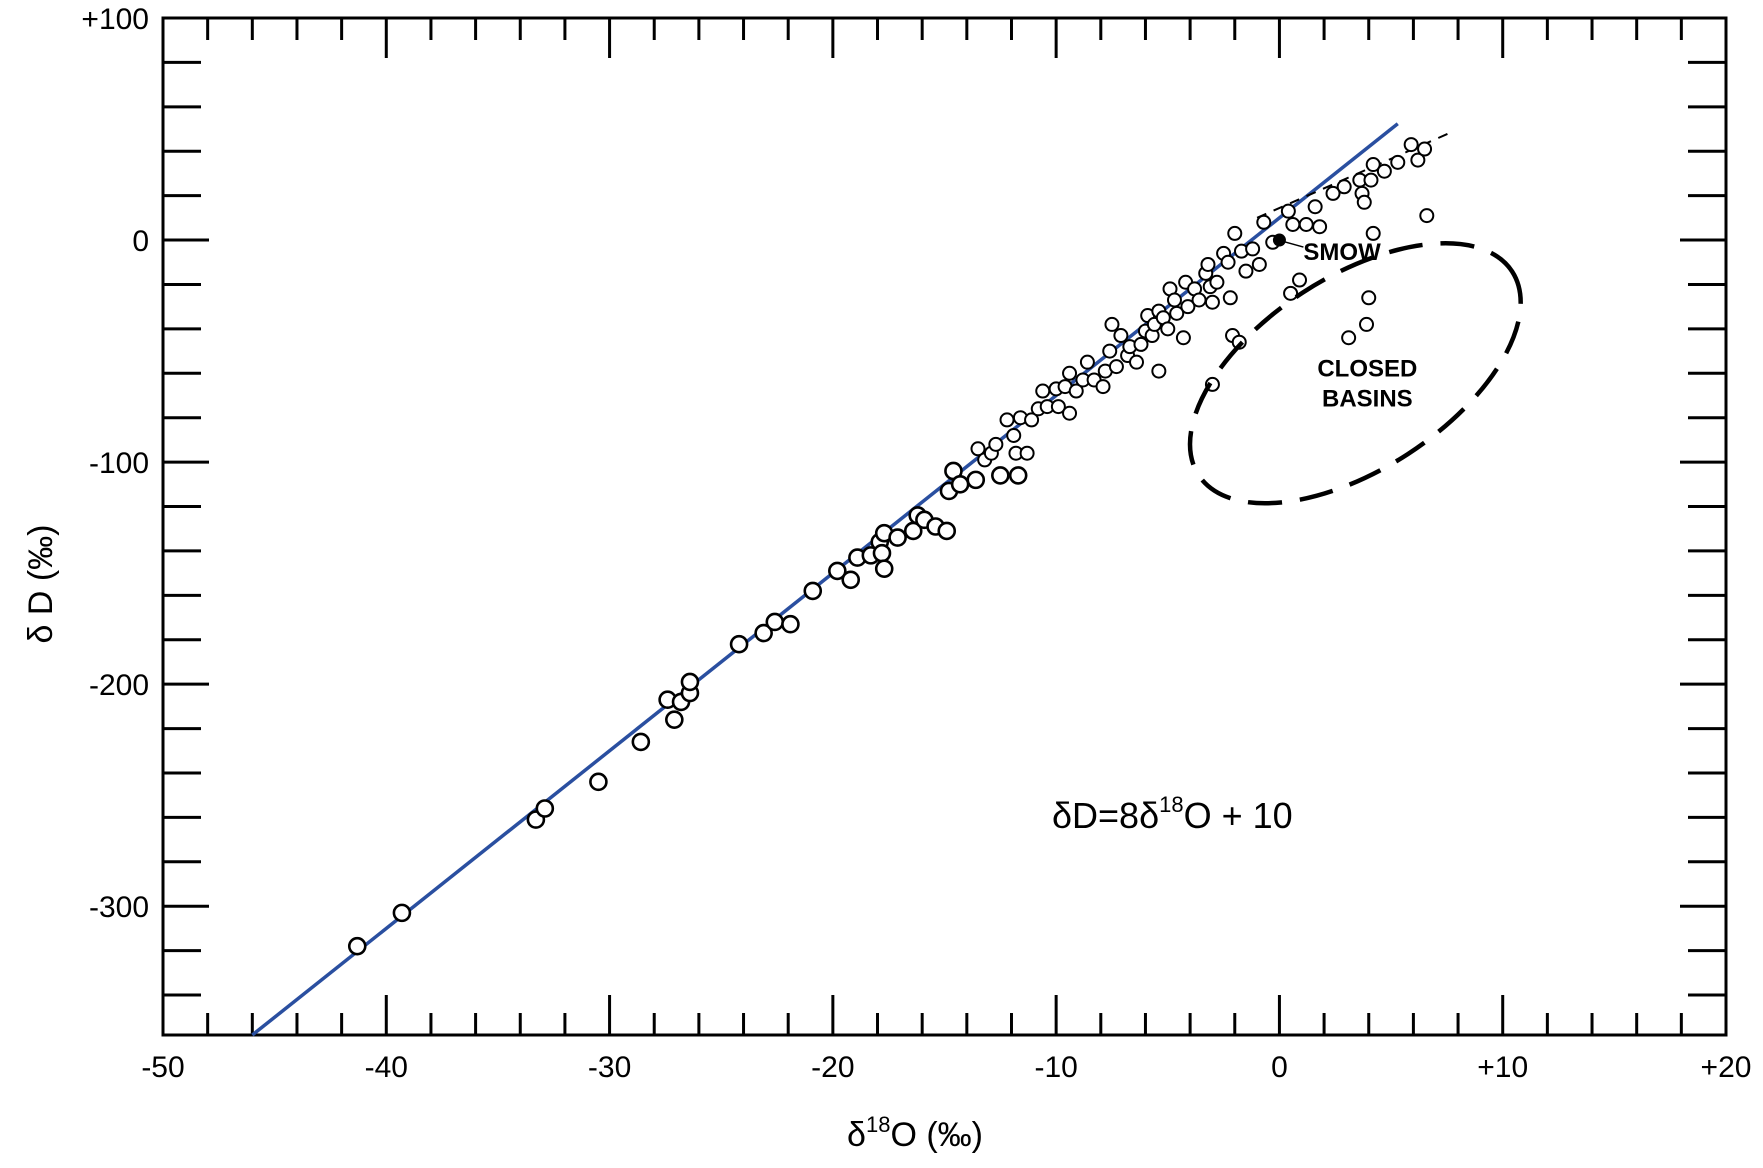 The width and height of the screenshot is (1763, 1168). I want to click on closed-basins-label-line2: BASINS, so click(1367, 398).